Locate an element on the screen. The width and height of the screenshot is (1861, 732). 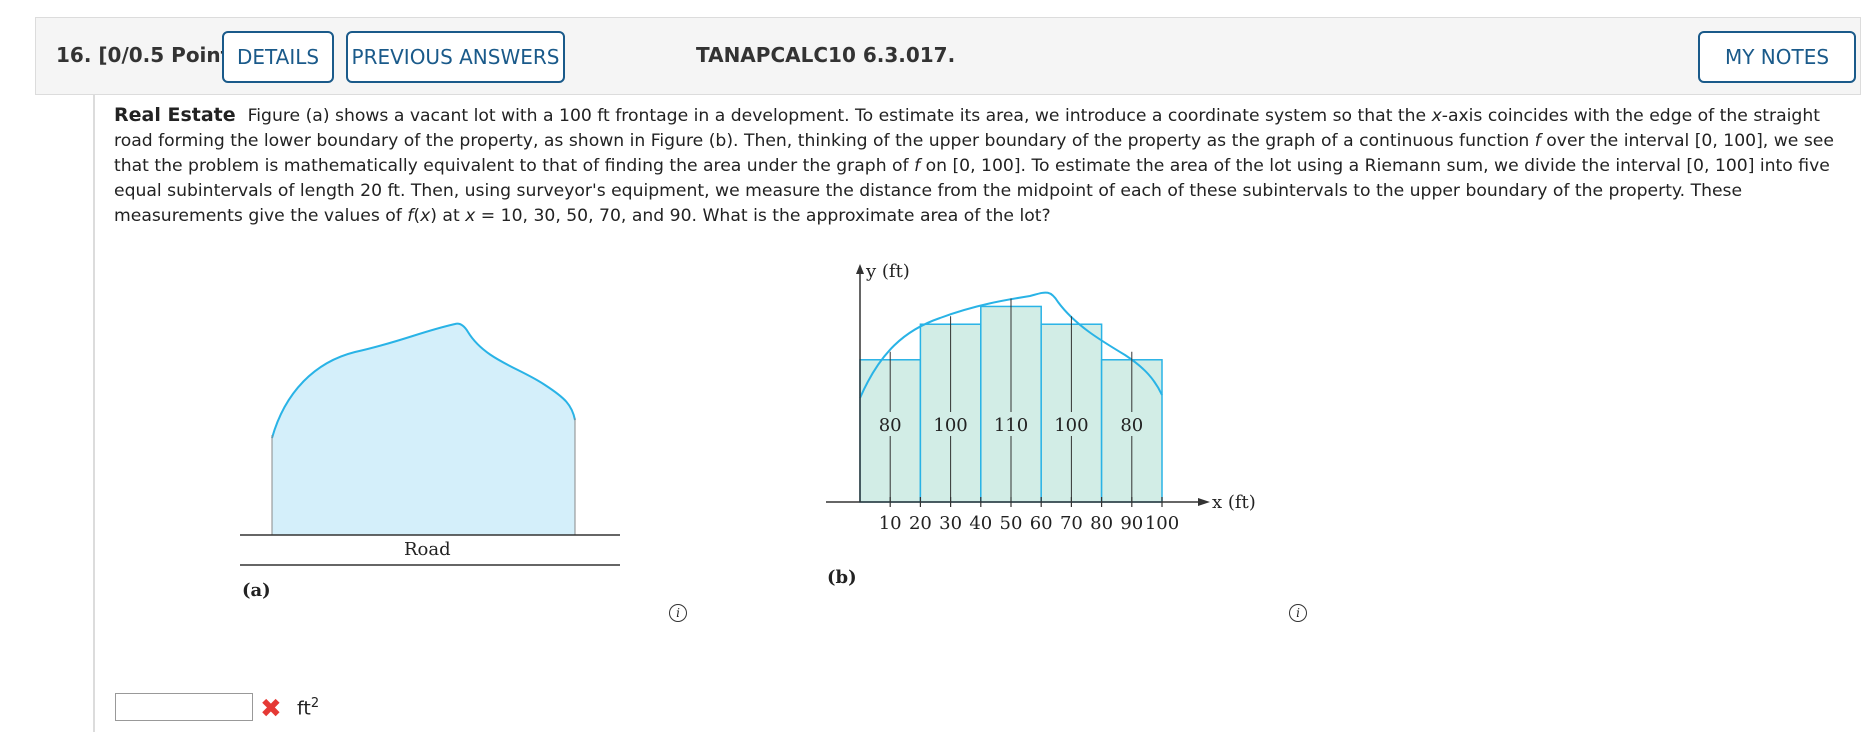
content-left-rule is located at coordinates (94, 413).